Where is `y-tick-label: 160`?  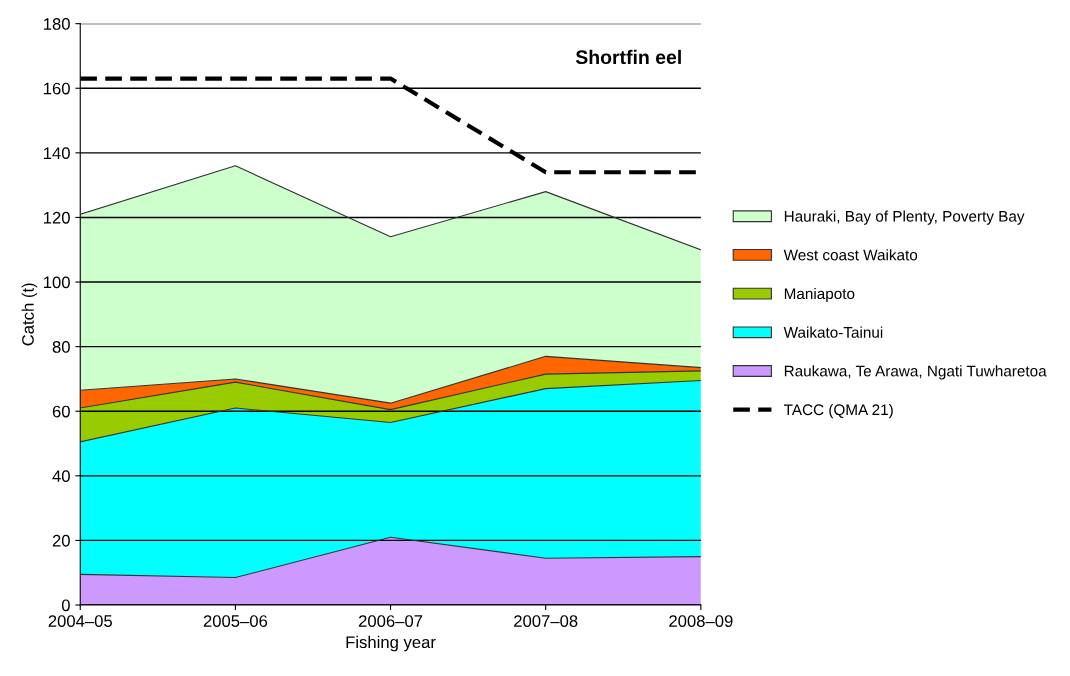
y-tick-label: 160 is located at coordinates (56, 88).